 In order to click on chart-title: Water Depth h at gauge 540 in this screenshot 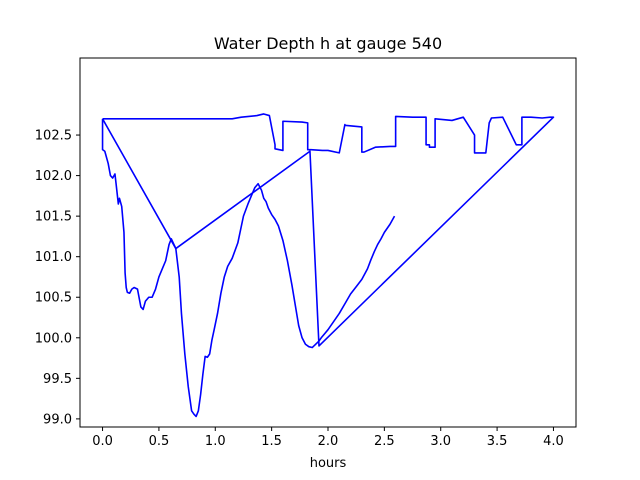, I will do `click(328, 43)`.